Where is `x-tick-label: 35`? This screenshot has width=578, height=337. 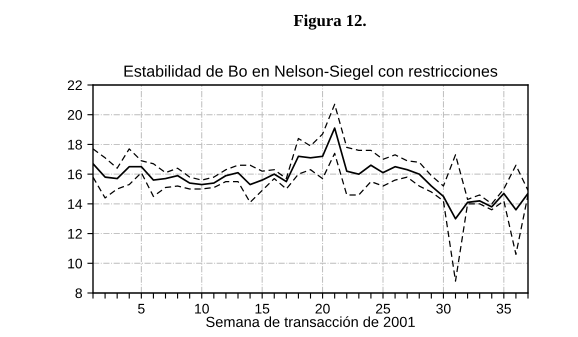
x-tick-label: 35 is located at coordinates (503, 309).